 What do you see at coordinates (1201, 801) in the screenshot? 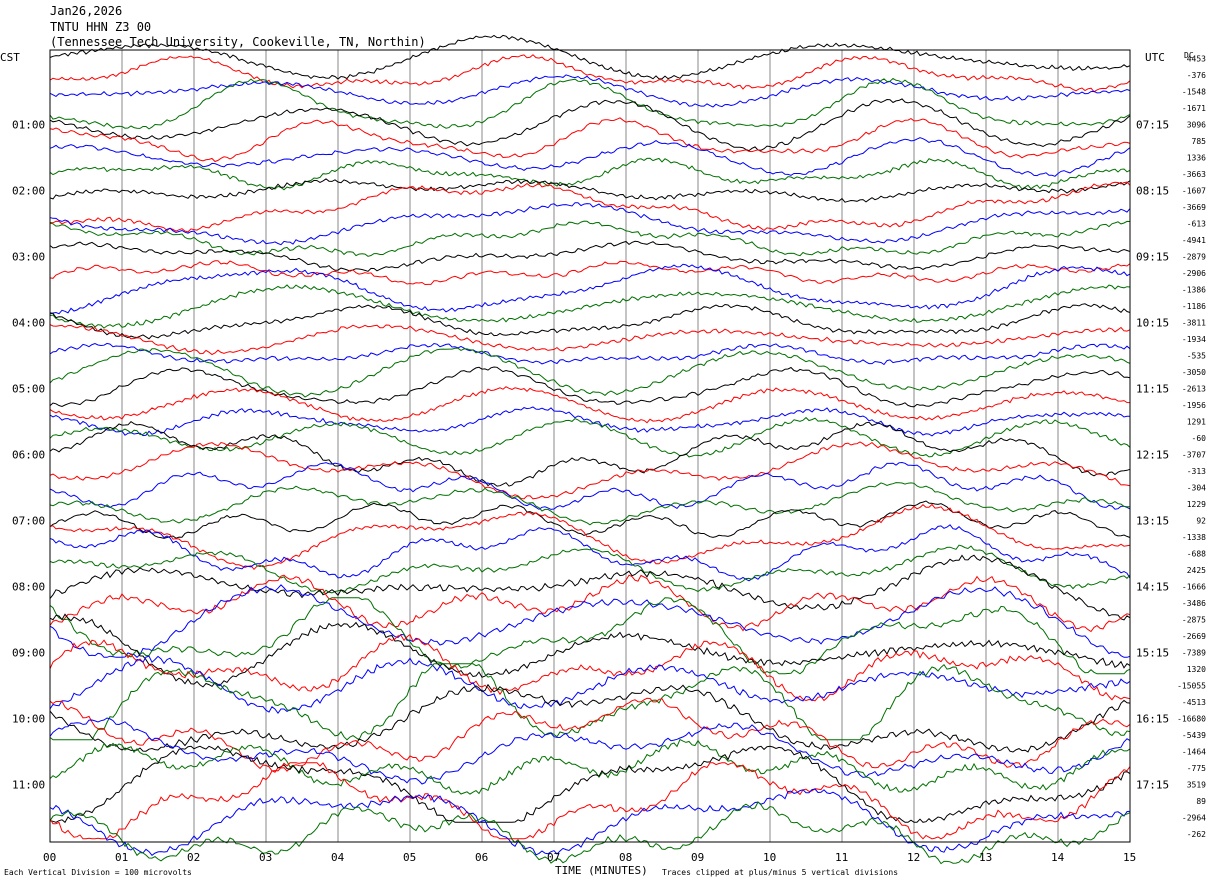
I see `dc-offset-label-45: 89` at bounding box center [1201, 801].